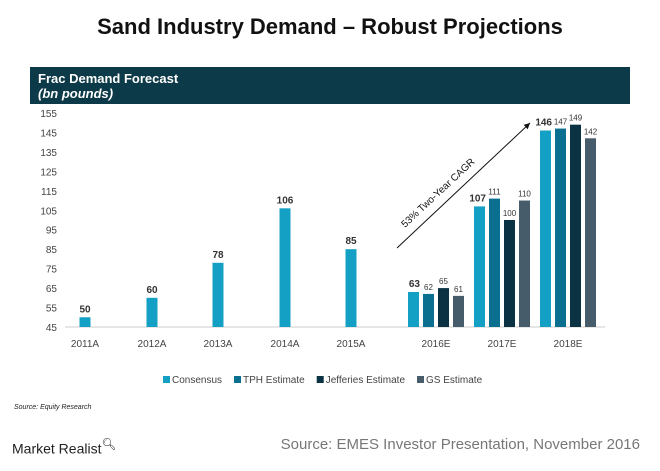  I want to click on data-label: 110, so click(524, 194).